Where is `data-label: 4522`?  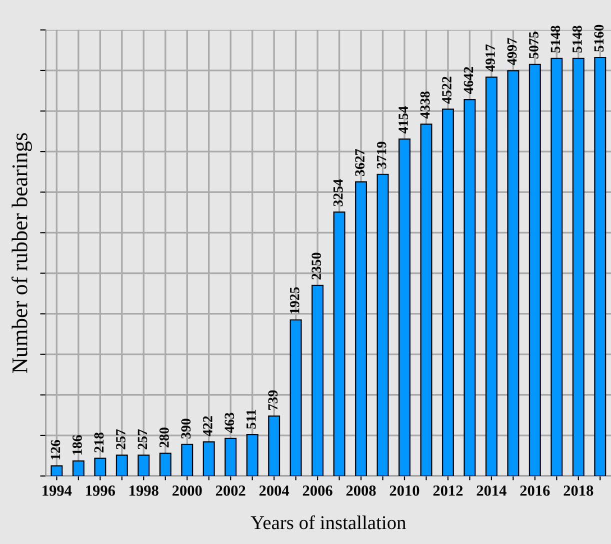
data-label: 4522 is located at coordinates (447, 90).